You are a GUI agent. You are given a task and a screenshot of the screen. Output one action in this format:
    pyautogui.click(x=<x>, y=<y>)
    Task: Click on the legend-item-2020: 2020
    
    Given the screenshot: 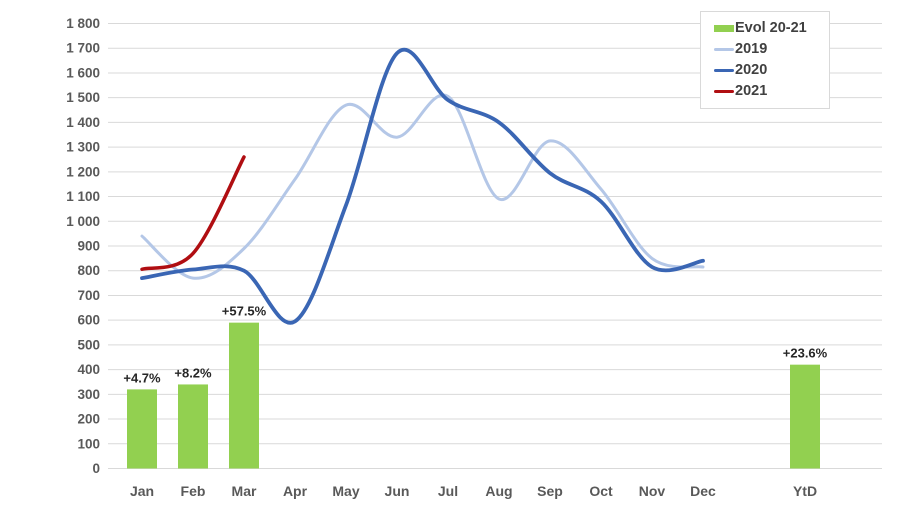 What is the action you would take?
    pyautogui.click(x=768, y=70)
    